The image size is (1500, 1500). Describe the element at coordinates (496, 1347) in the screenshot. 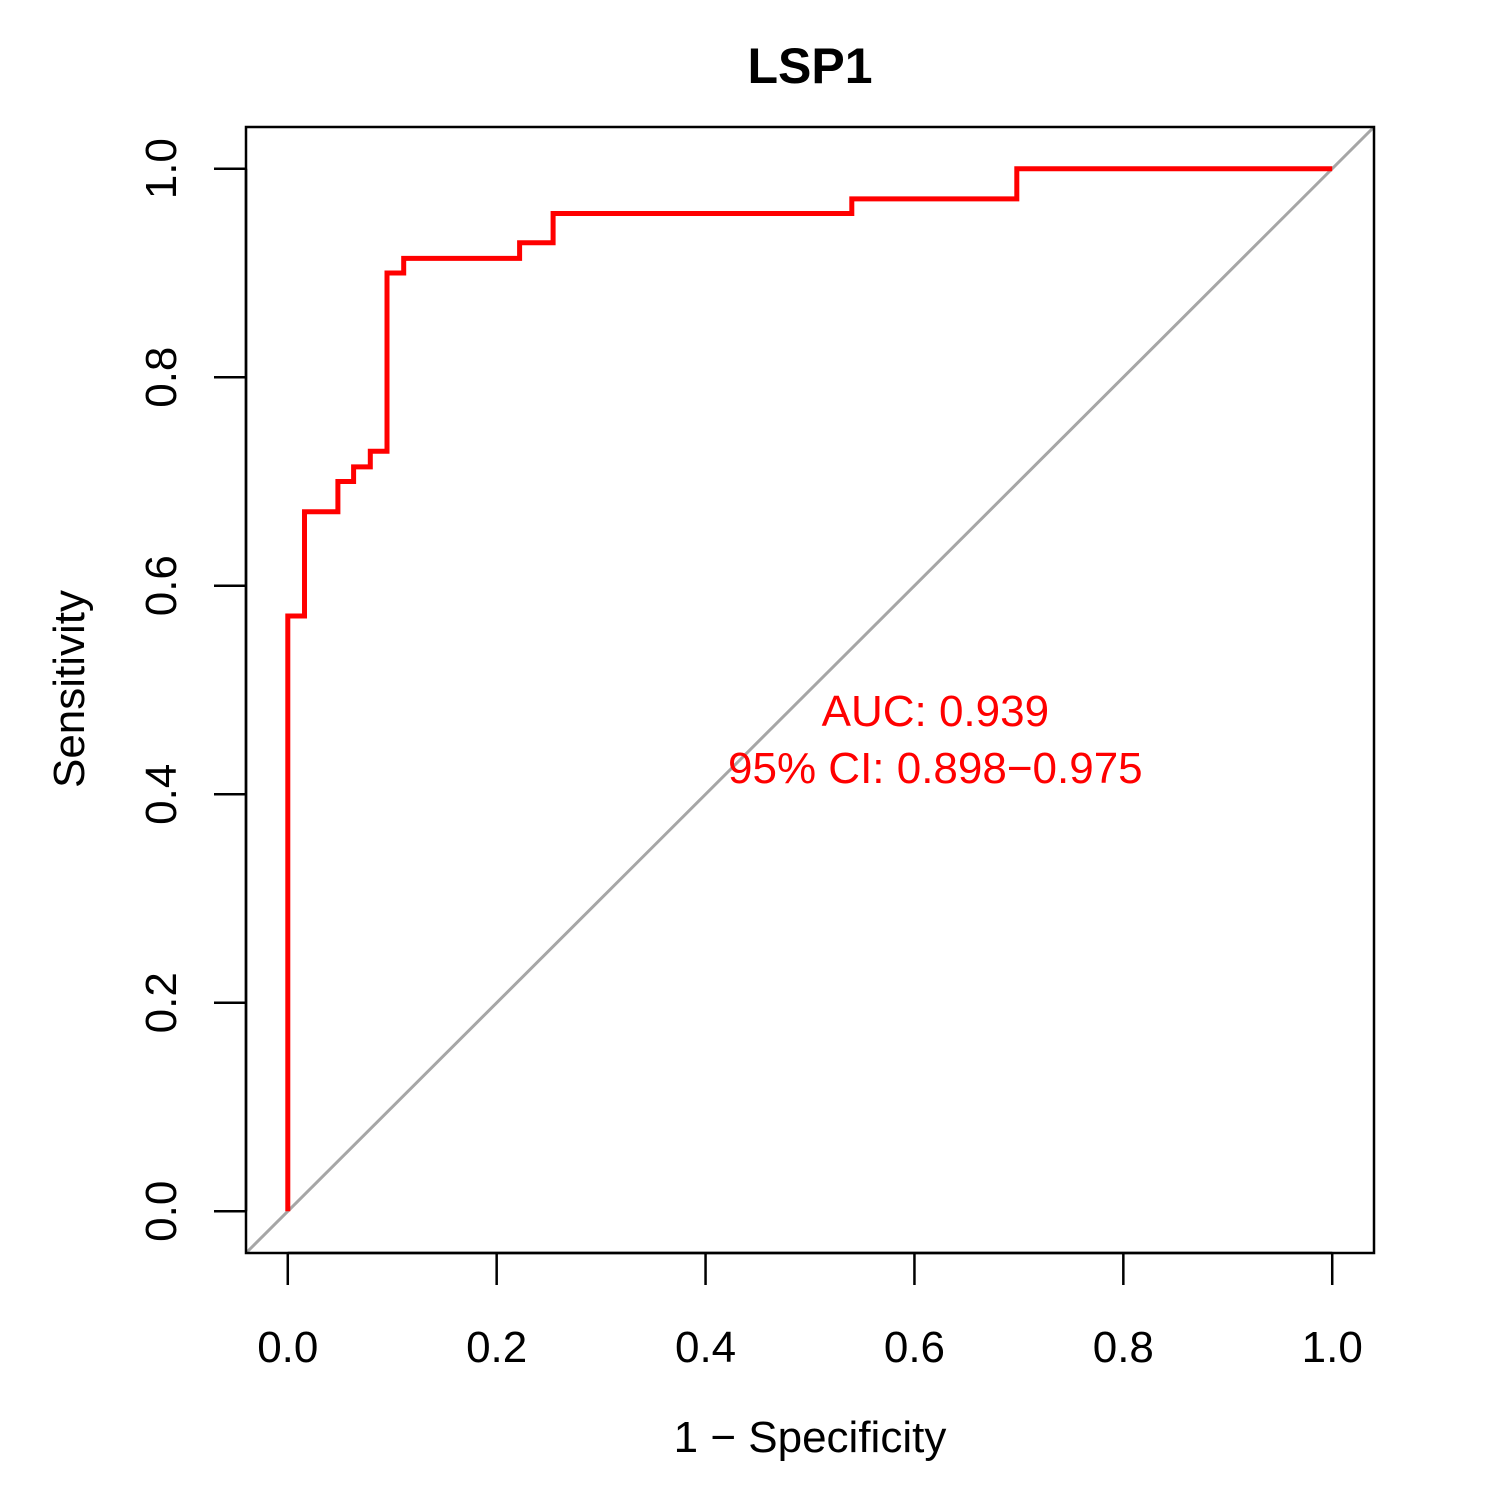

I see `x-tick-label: 0.2` at that location.